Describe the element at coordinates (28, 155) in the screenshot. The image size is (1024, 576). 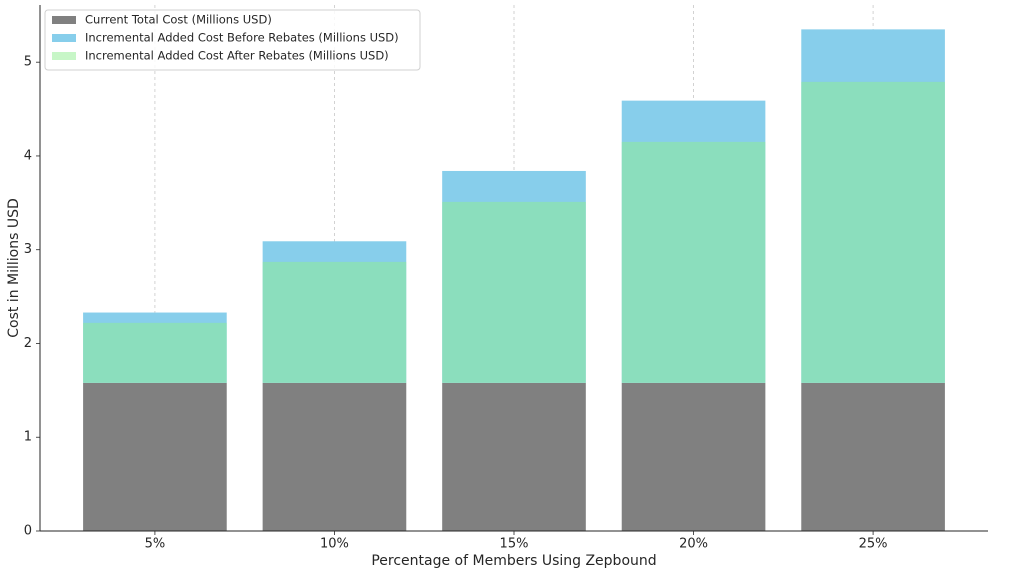
I see `y-tick-label: 4` at that location.